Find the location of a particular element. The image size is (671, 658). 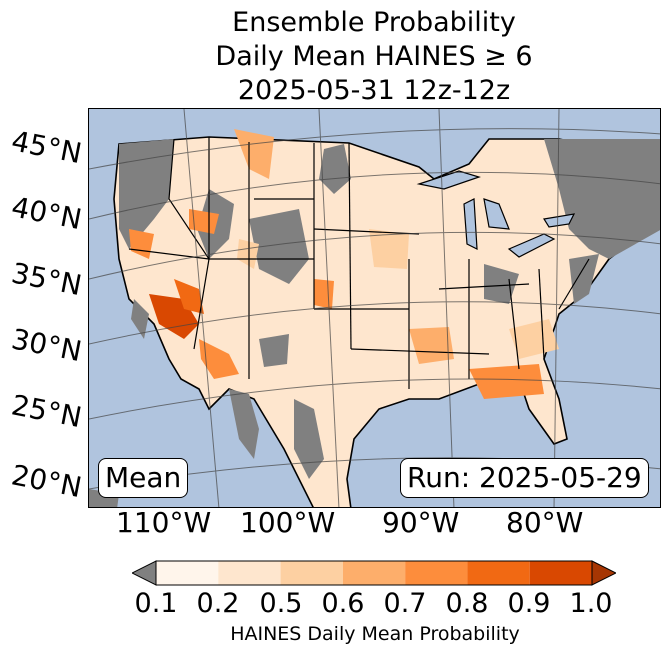

title-line-1: Ensemble Probability is located at coordinates (374, 22).